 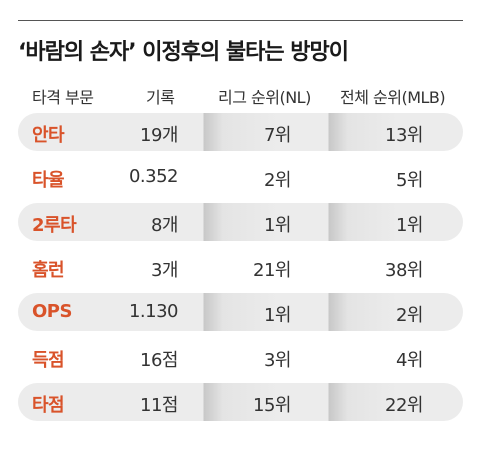 What do you see at coordinates (240, 20) in the screenshot?
I see `top-divider` at bounding box center [240, 20].